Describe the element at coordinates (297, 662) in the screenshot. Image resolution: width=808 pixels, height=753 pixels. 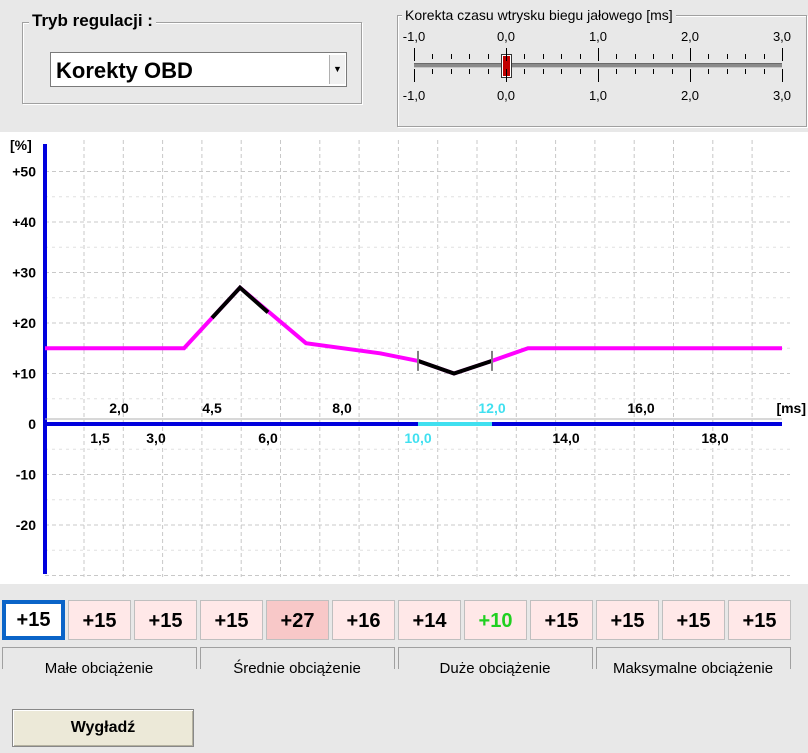
I see `load-label: Średnie obciążenie` at that location.